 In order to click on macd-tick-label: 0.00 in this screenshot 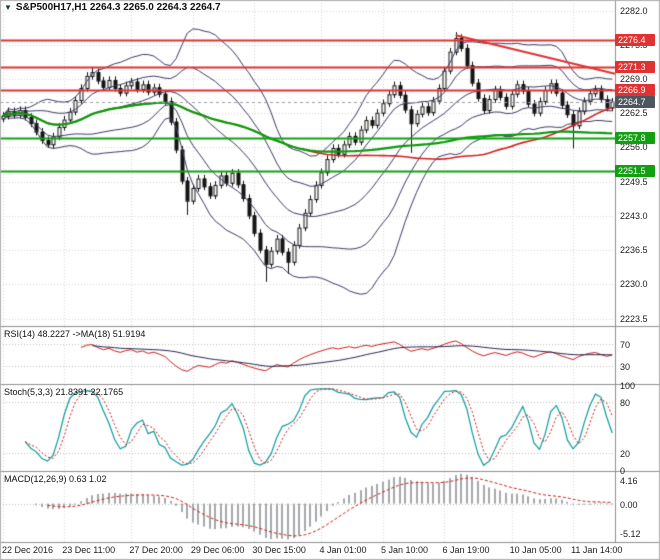, I will do `click(629, 504)`.